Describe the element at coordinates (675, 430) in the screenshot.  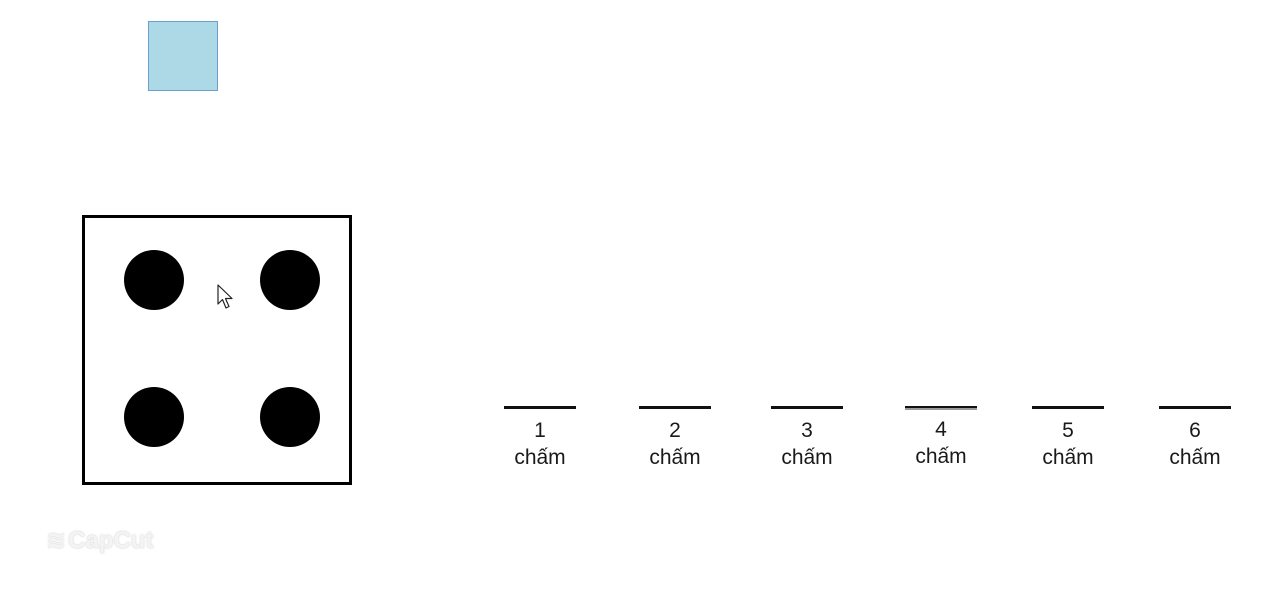
I see `option-number: 2` at that location.